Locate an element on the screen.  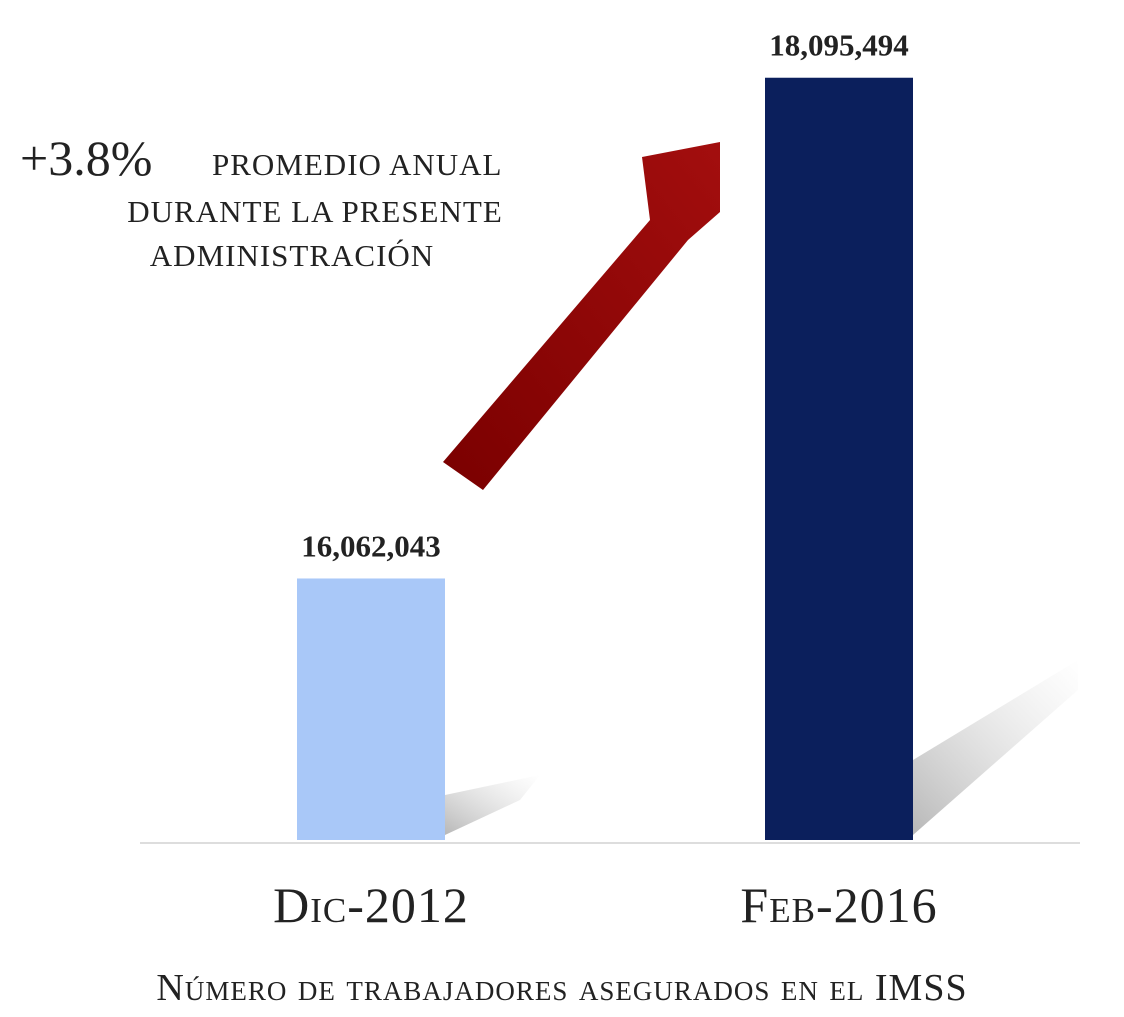
growth-arrow is located at coordinates (581, 316).